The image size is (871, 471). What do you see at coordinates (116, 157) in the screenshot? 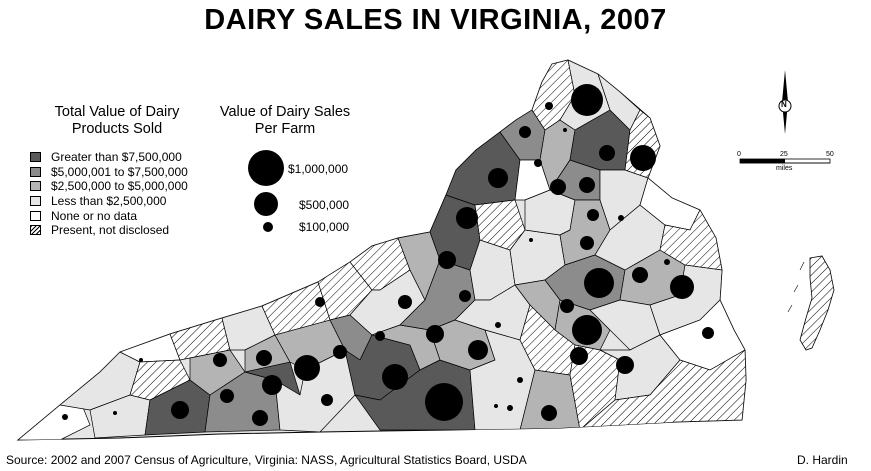
I see `legend-item-label: Greater than $7,500,000` at bounding box center [116, 157].